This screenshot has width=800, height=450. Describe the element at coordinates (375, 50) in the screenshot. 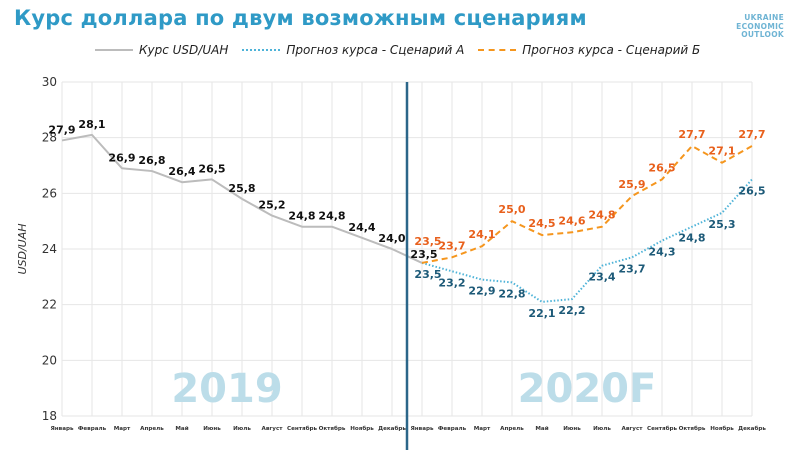

I see `legend-label: Прогноз курса - Сценарий А` at that location.